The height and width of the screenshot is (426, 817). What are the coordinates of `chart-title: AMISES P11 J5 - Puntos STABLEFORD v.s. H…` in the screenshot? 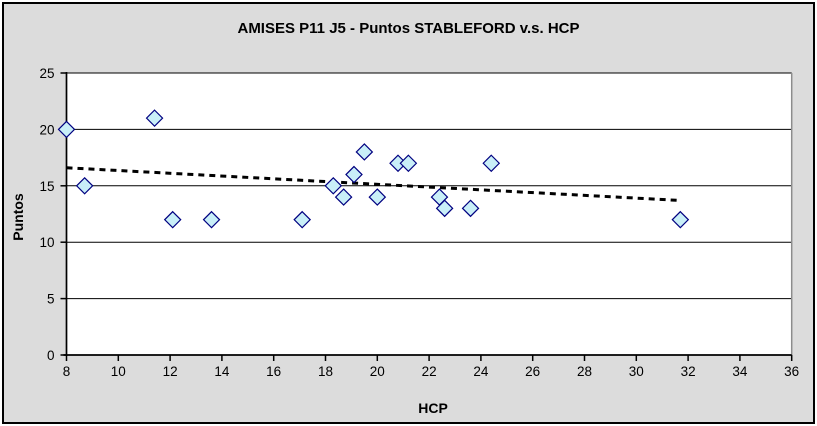 It's located at (408, 28).